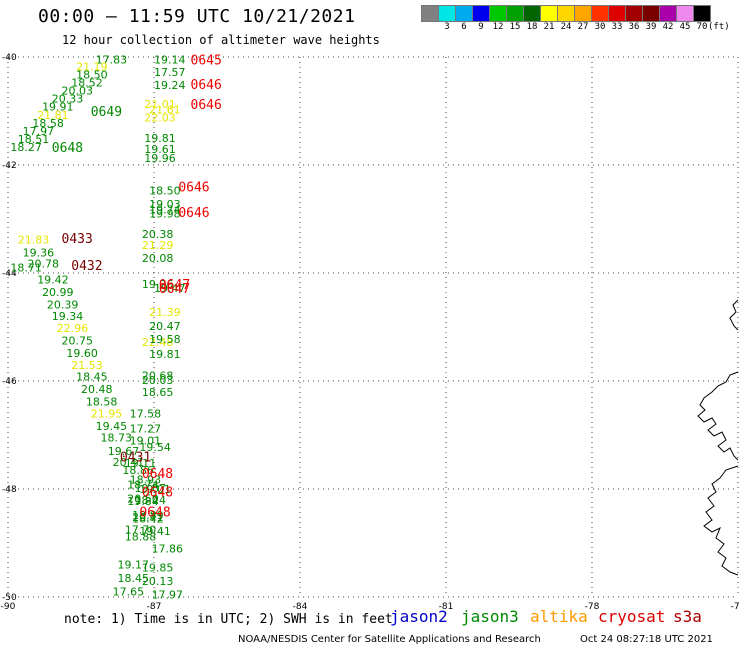  What do you see at coordinates (206, 61) in the screenshot?
I see `pass-time-label: 0645` at bounding box center [206, 61].